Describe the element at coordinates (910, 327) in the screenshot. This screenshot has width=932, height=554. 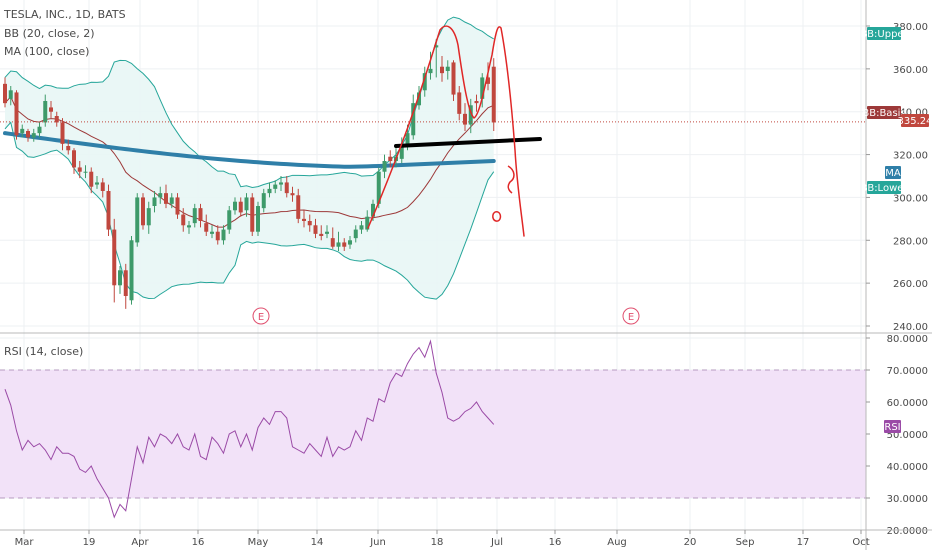
I see `price-axis-label: 240.00` at that location.